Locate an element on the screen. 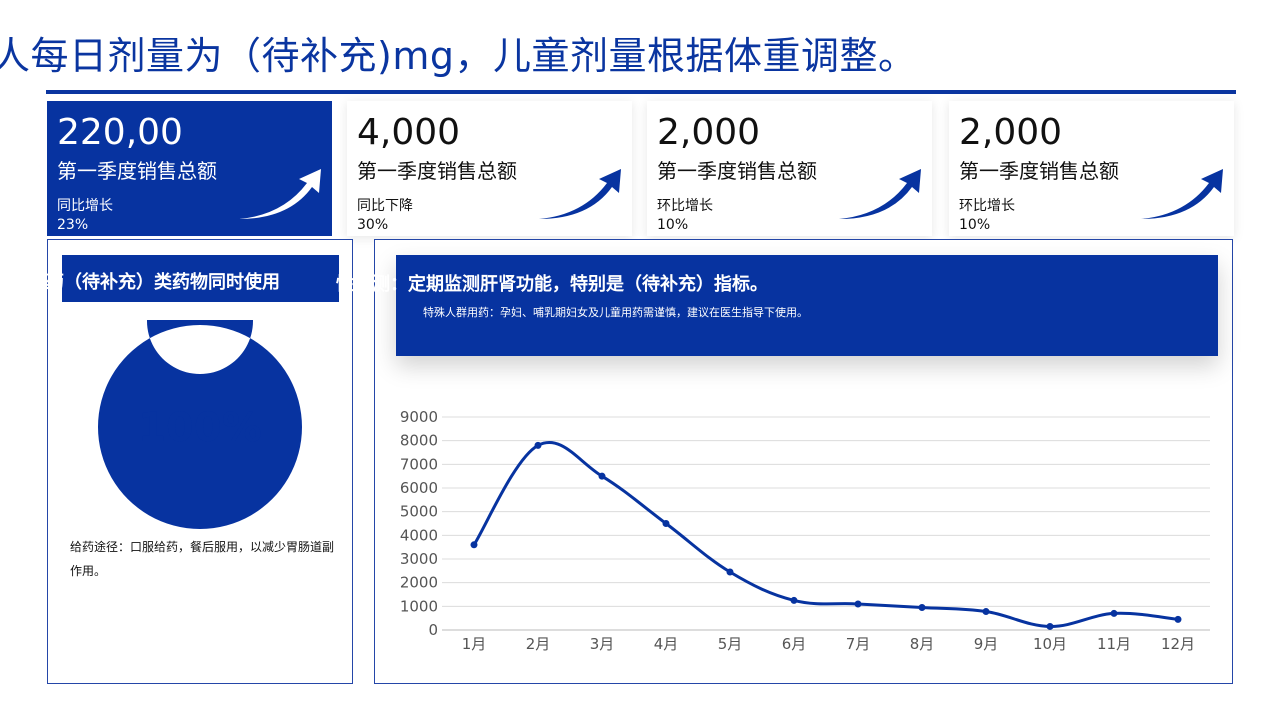  kpi-card-3: 2,000 第一季度销售总额 环比增长 10% is located at coordinates (789, 168).